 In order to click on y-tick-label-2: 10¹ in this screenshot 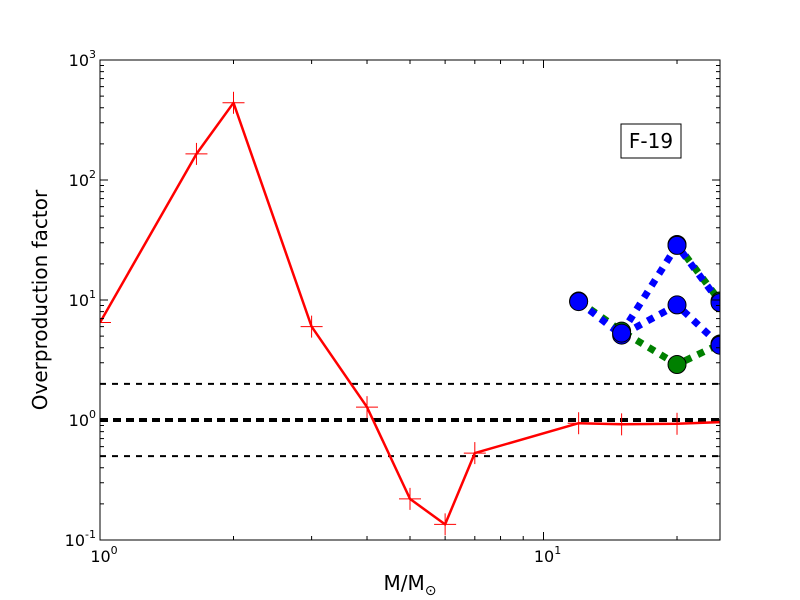, I will do `click(82, 299)`.